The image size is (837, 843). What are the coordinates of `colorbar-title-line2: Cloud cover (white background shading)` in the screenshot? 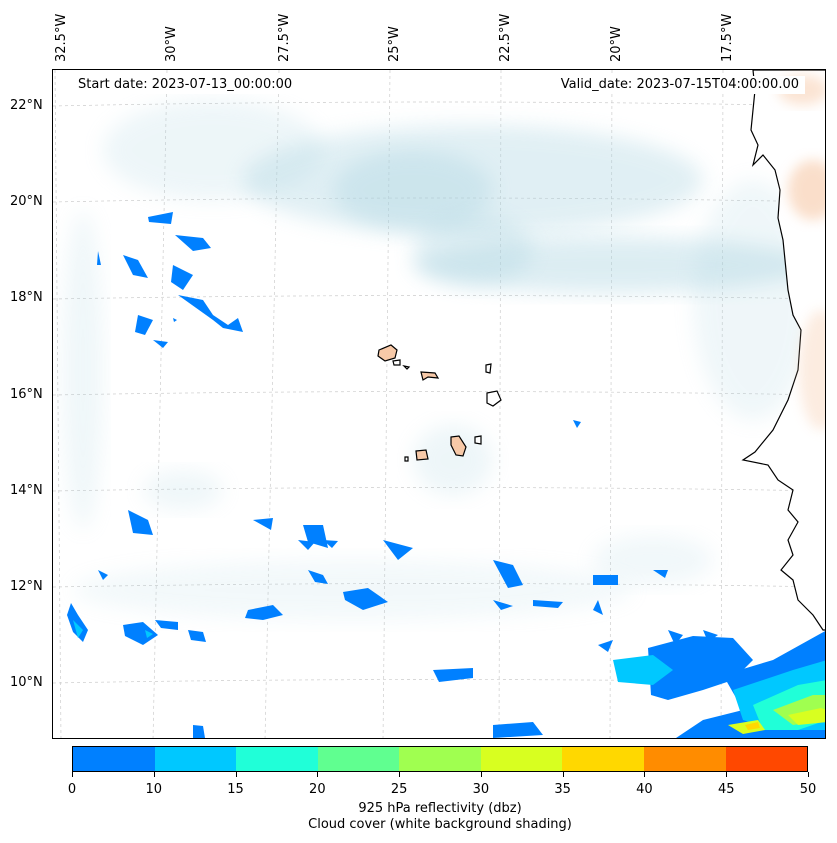 It's located at (440, 824).